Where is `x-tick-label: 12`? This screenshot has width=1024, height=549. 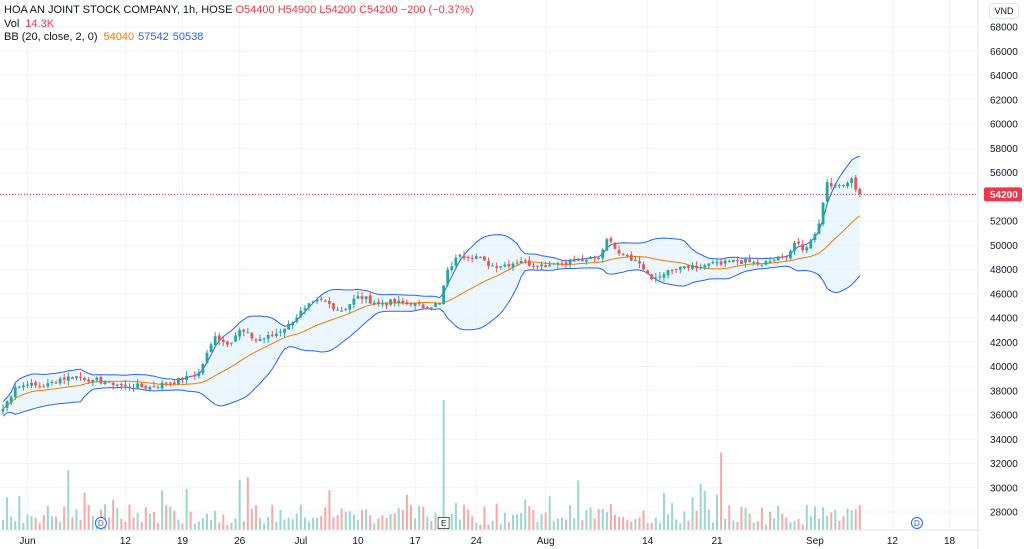 x-tick-label: 12 is located at coordinates (893, 541).